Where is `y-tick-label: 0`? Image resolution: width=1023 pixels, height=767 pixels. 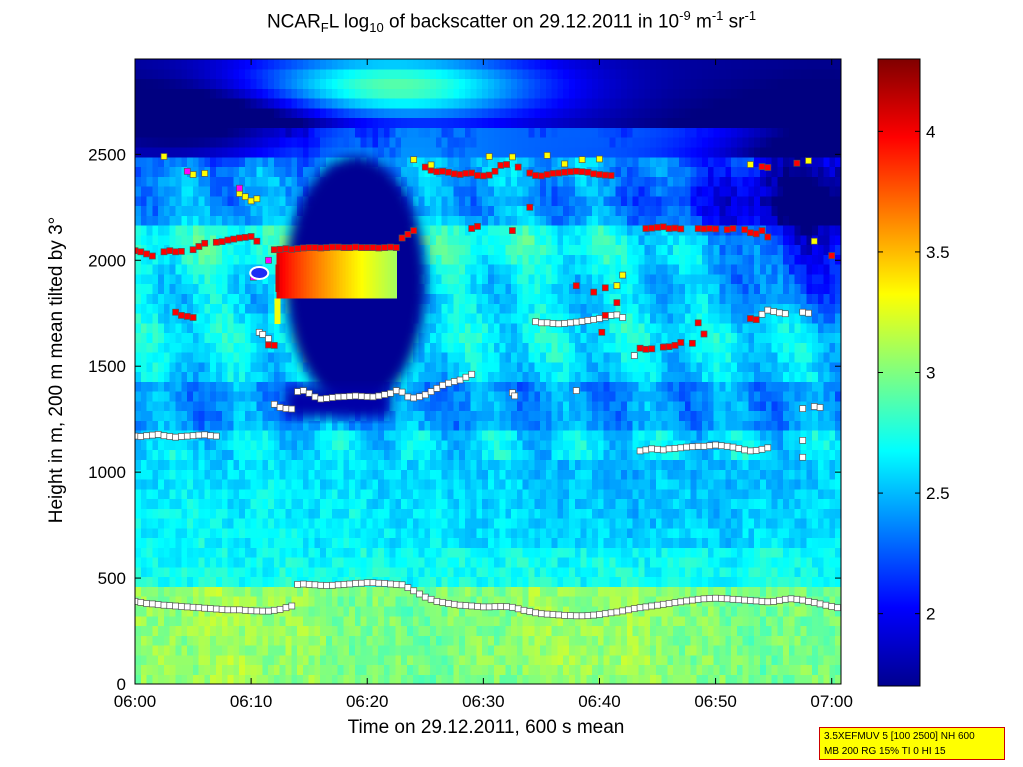
y-tick-label: 0 is located at coordinates (121, 684).